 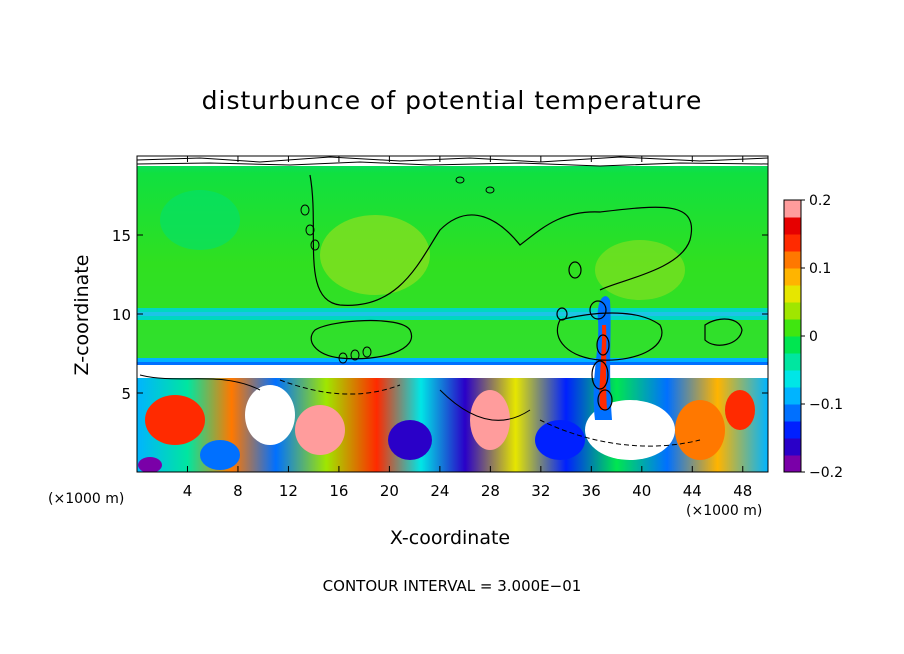 What do you see at coordinates (288, 491) in the screenshot?
I see `x-tick-label: 12` at bounding box center [288, 491].